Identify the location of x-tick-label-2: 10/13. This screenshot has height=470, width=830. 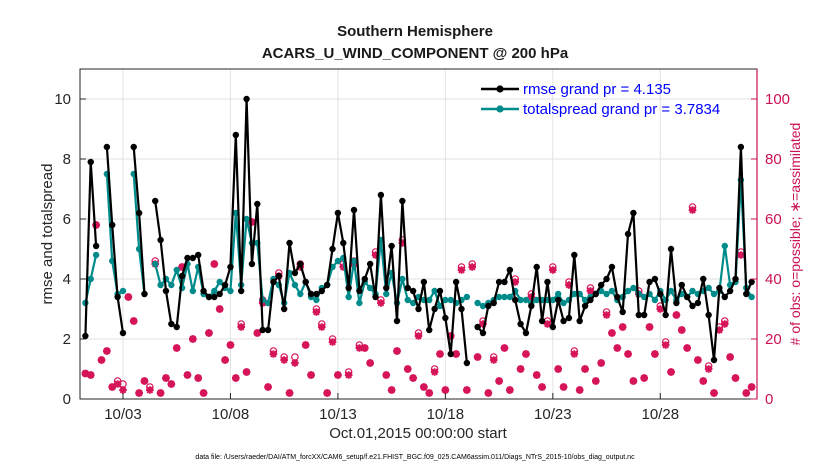
(338, 414).